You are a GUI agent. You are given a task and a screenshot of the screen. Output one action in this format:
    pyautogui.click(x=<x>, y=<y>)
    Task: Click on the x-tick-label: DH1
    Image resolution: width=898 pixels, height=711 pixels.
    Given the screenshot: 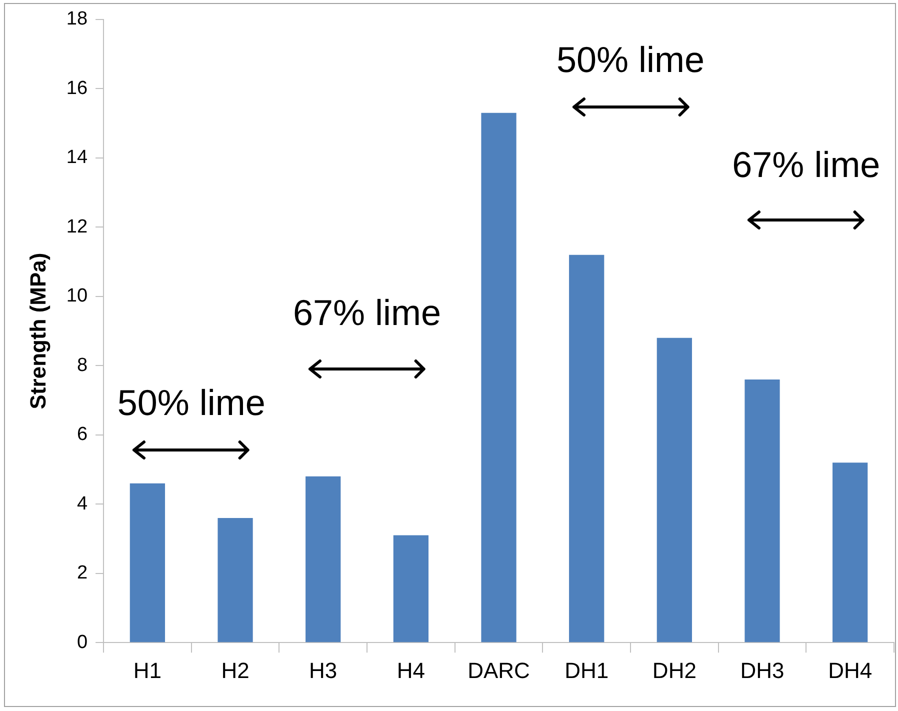 What is the action you would take?
    pyautogui.click(x=586, y=670)
    